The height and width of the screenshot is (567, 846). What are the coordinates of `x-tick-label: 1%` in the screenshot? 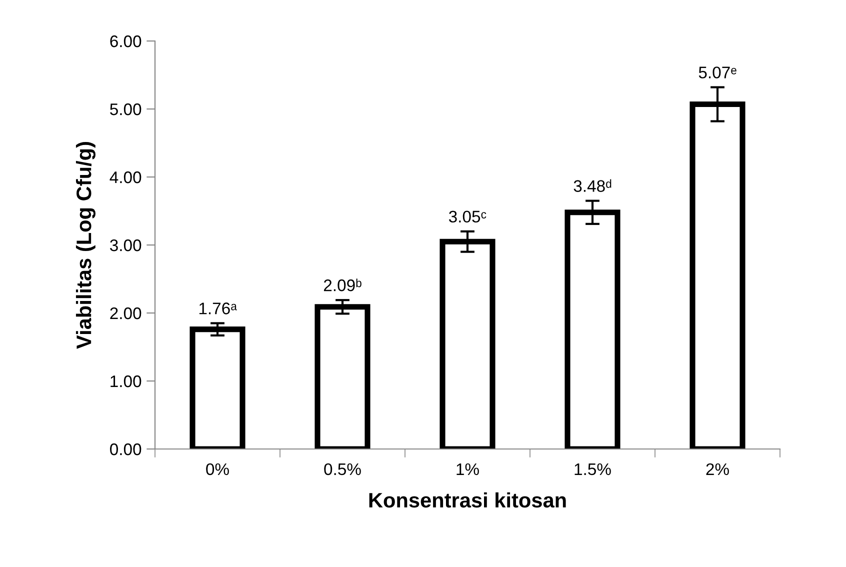 It's located at (467, 469).